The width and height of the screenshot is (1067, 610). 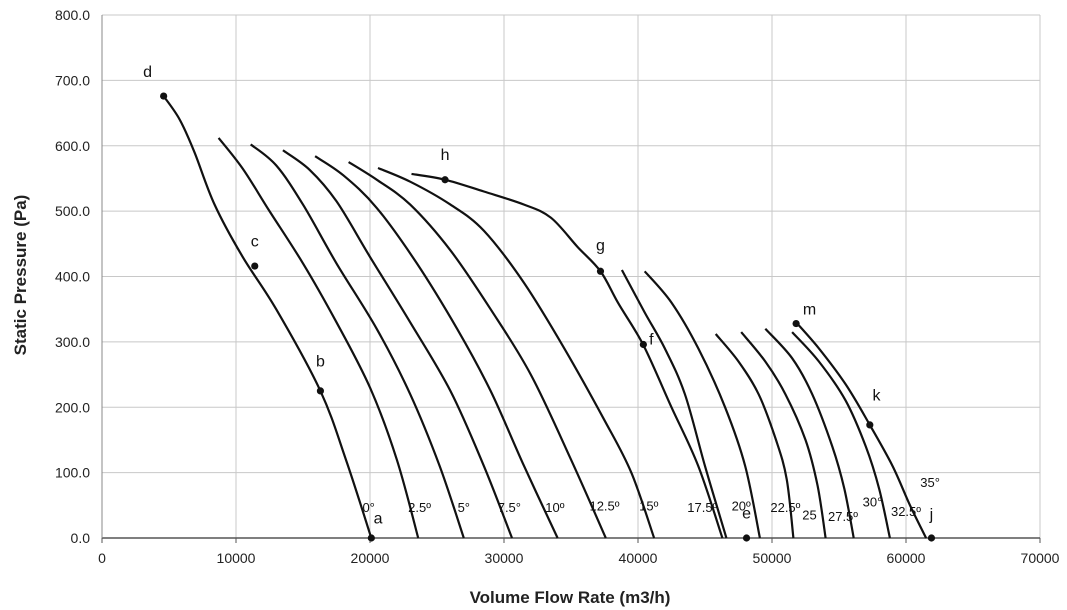 I want to click on x-tick-label: 0, so click(x=102, y=558).